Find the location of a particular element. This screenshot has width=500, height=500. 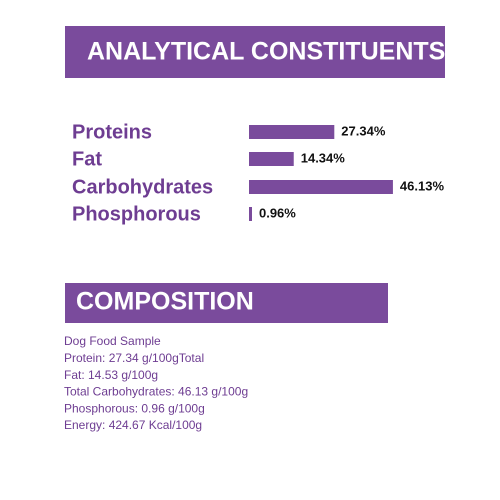

title-banner is located at coordinates (255, 52).